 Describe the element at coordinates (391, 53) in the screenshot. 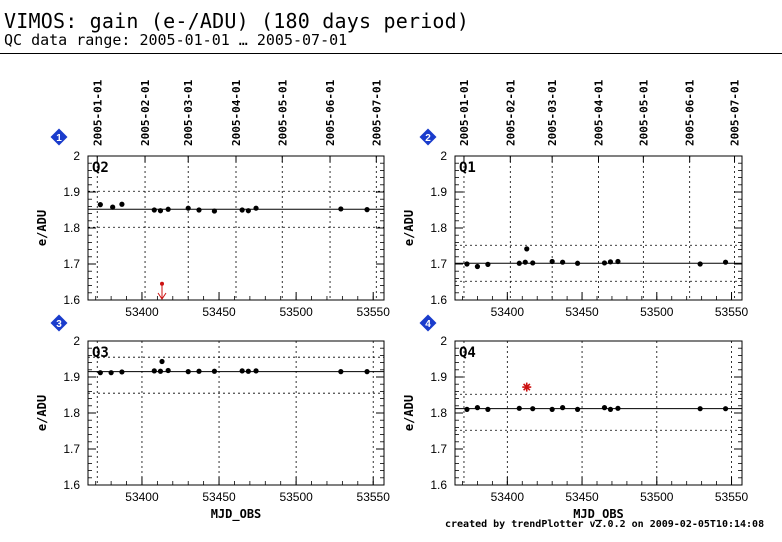

I see `title-divider` at that location.